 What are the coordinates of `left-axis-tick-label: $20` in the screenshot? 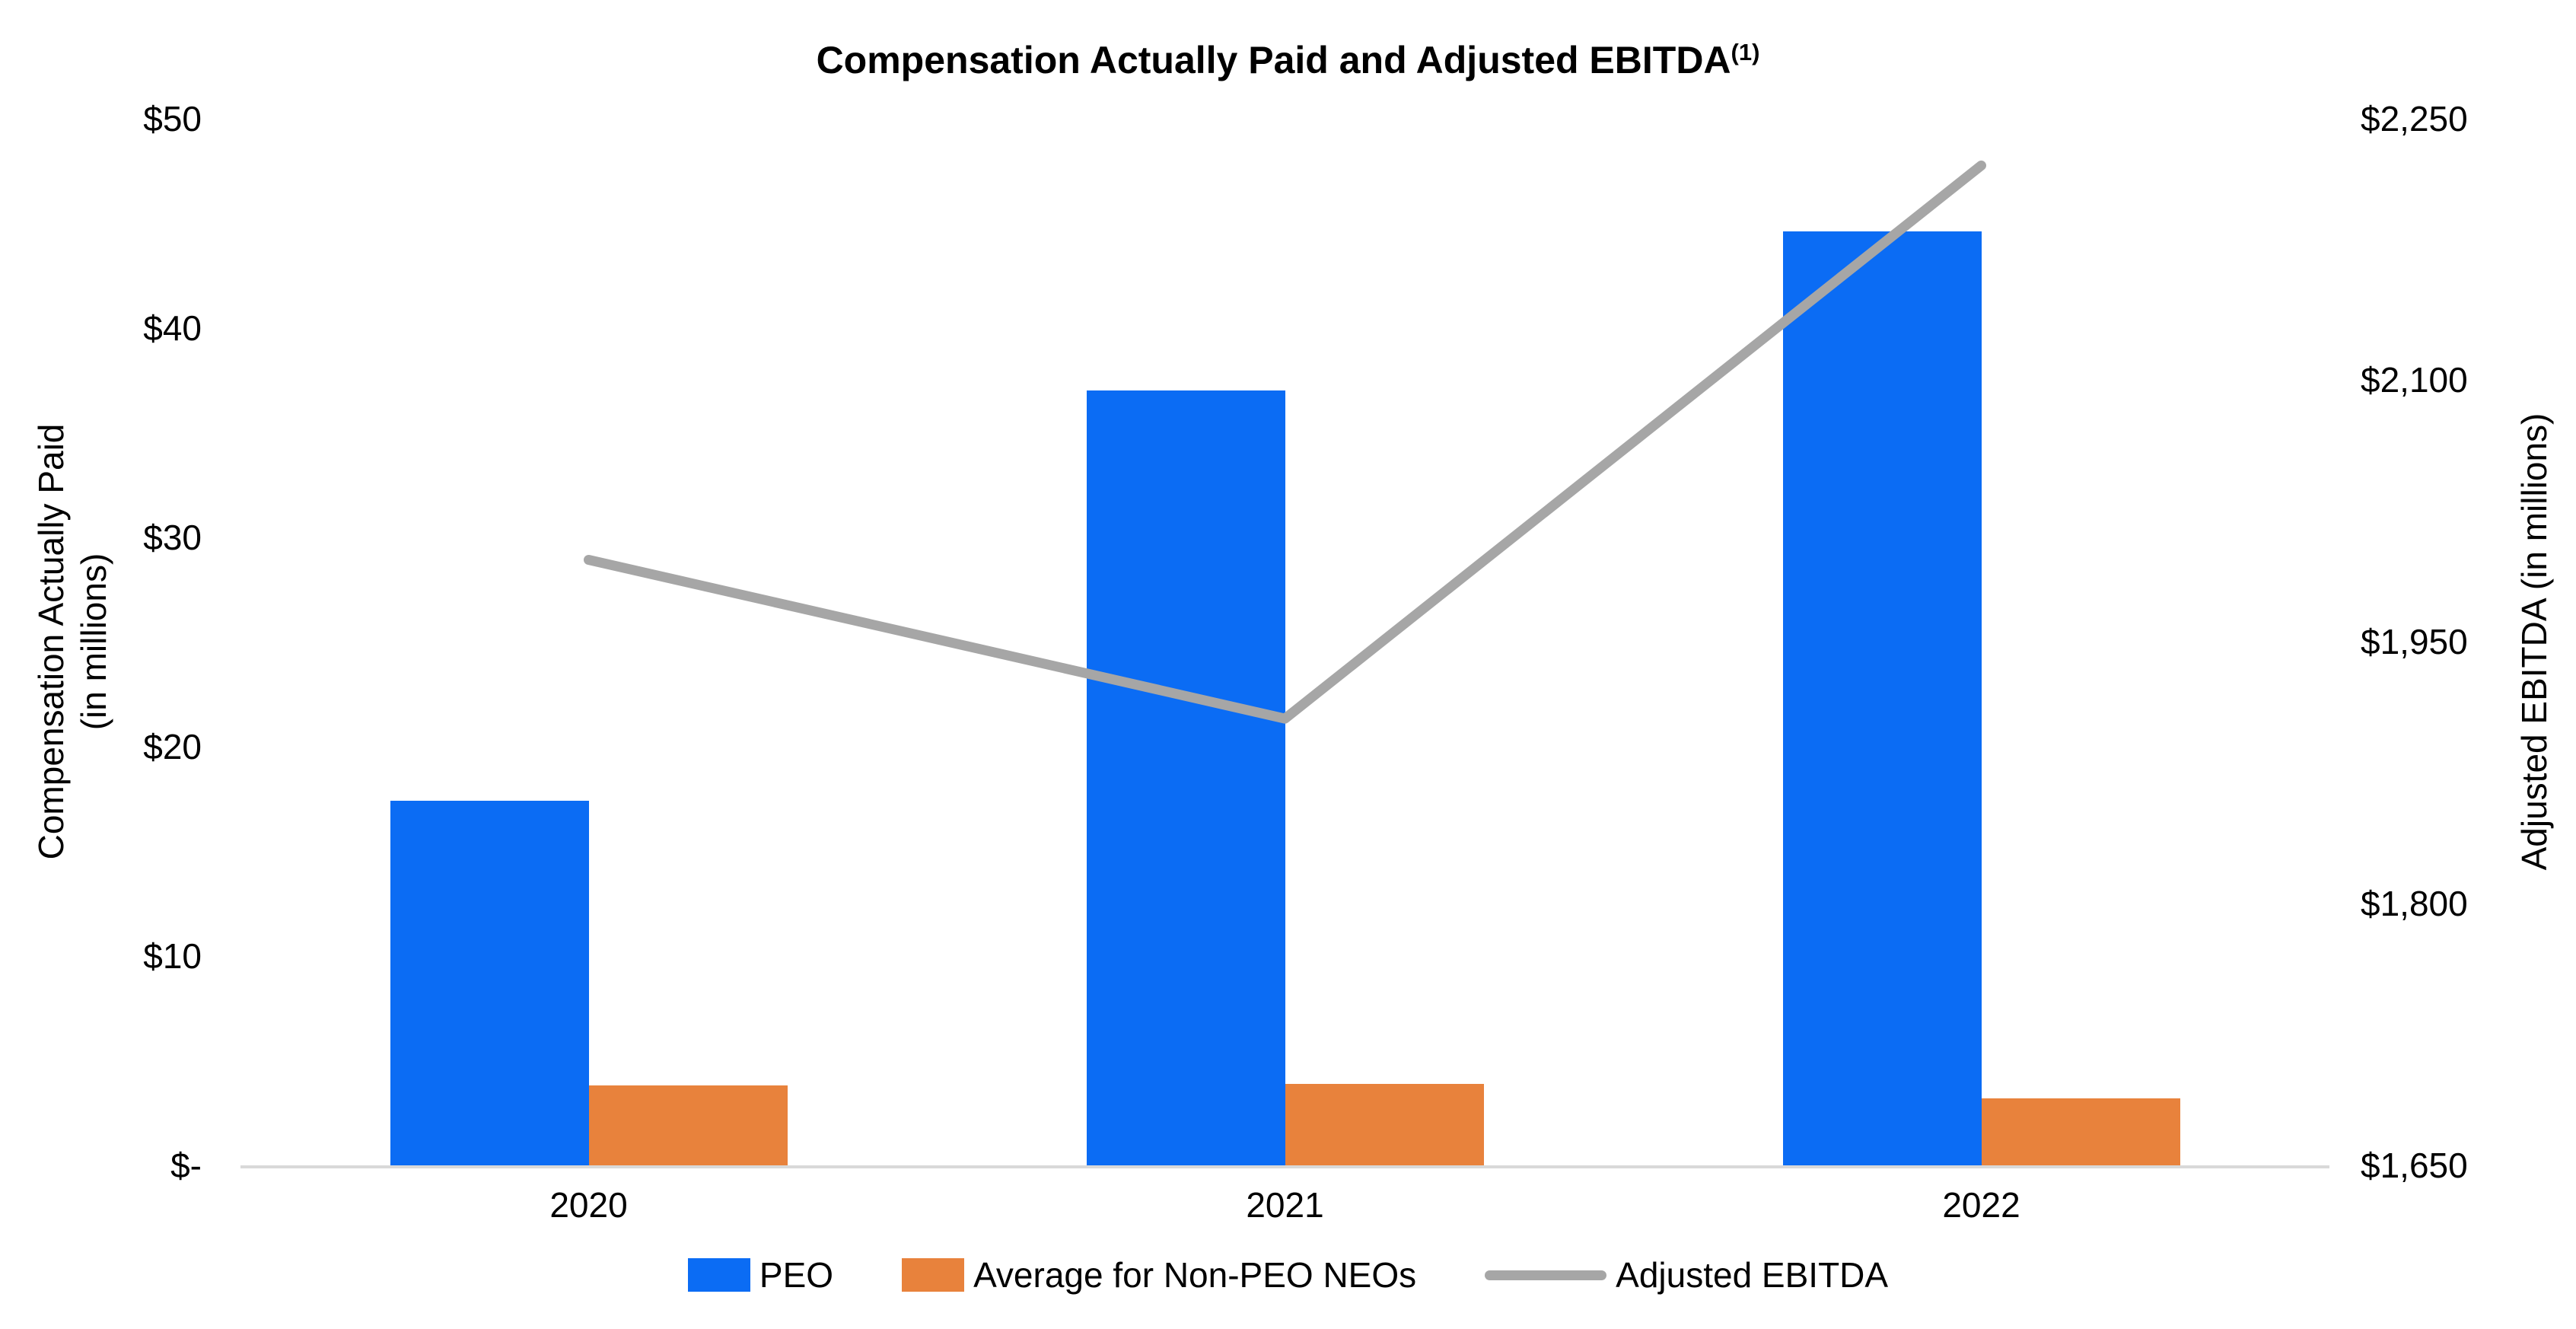 It's located at (172, 746).